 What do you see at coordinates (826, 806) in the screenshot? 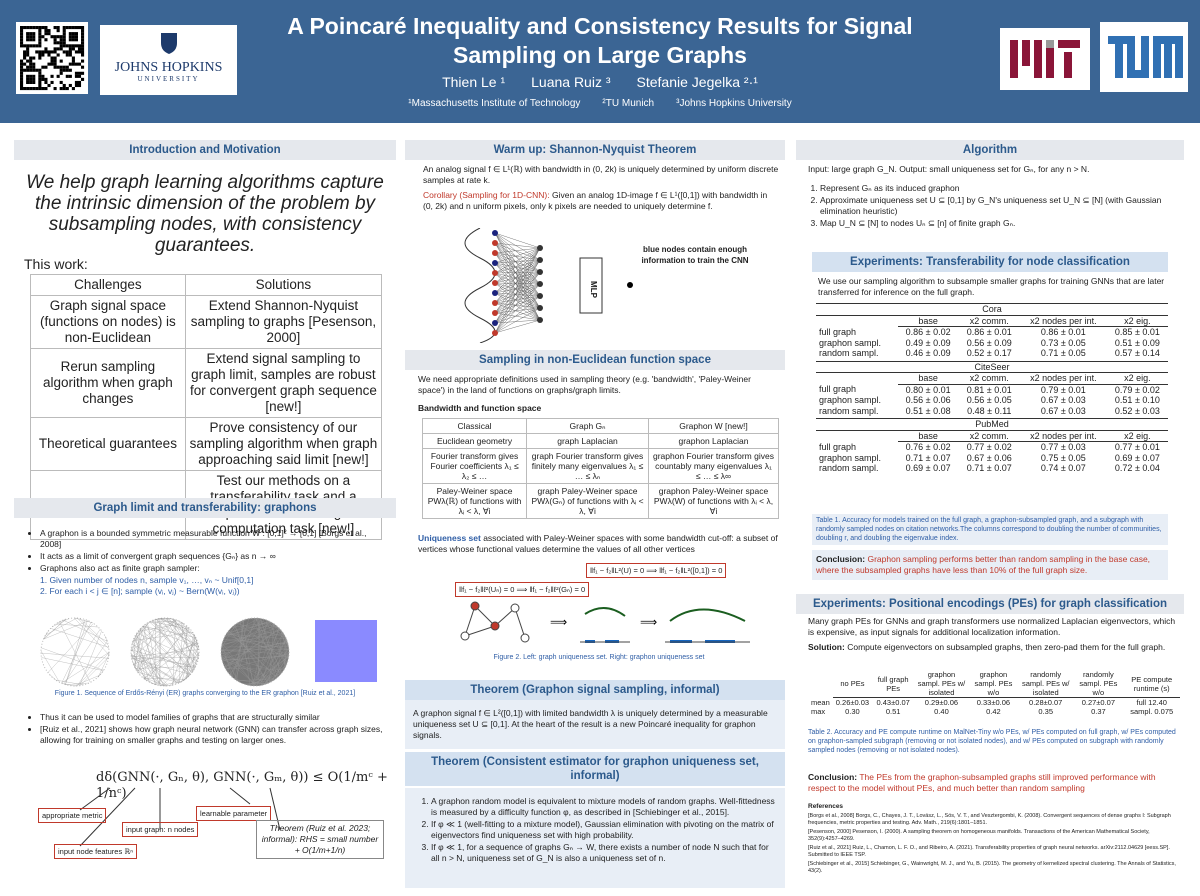
I see `references-heading: References` at bounding box center [826, 806].